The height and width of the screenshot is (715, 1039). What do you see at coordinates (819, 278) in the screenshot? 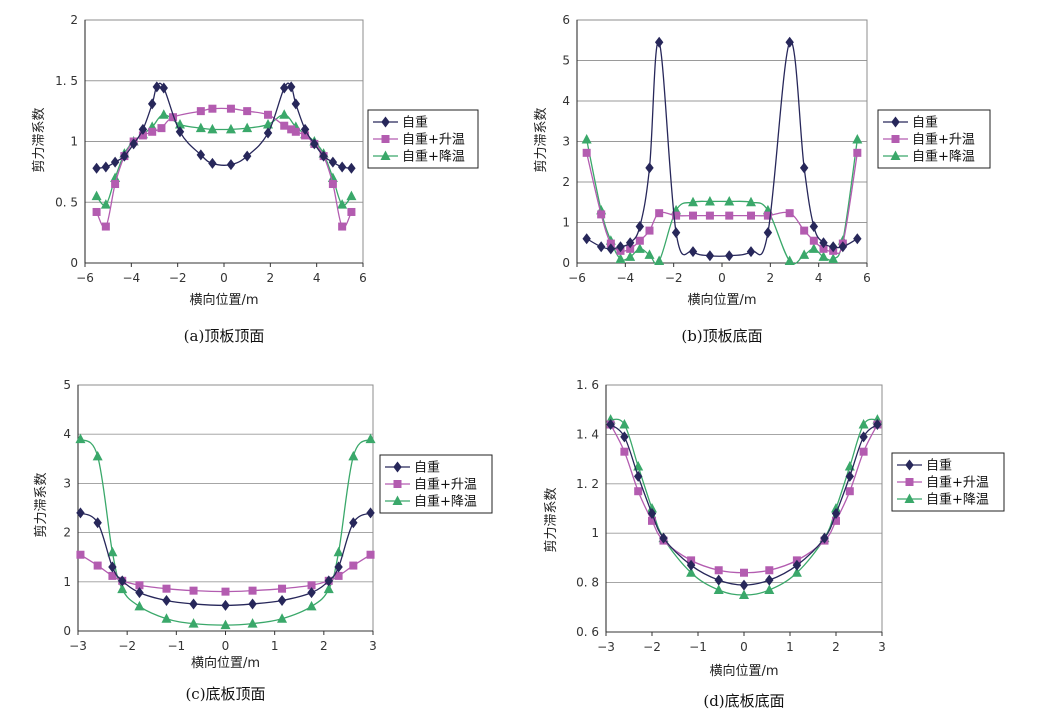
I see `x-tick-label: 4` at bounding box center [819, 278].